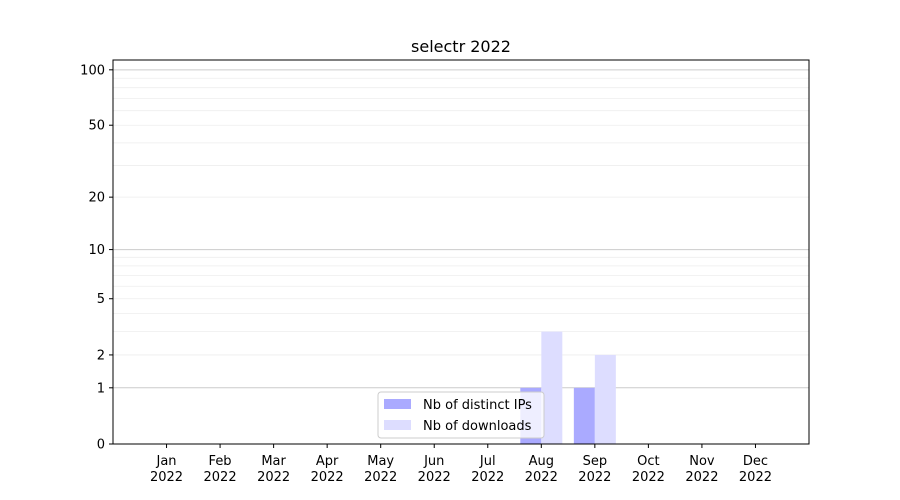 Image resolution: width=900 pixels, height=500 pixels. I want to click on x-tick-label: Mar 2022, so click(273, 469).